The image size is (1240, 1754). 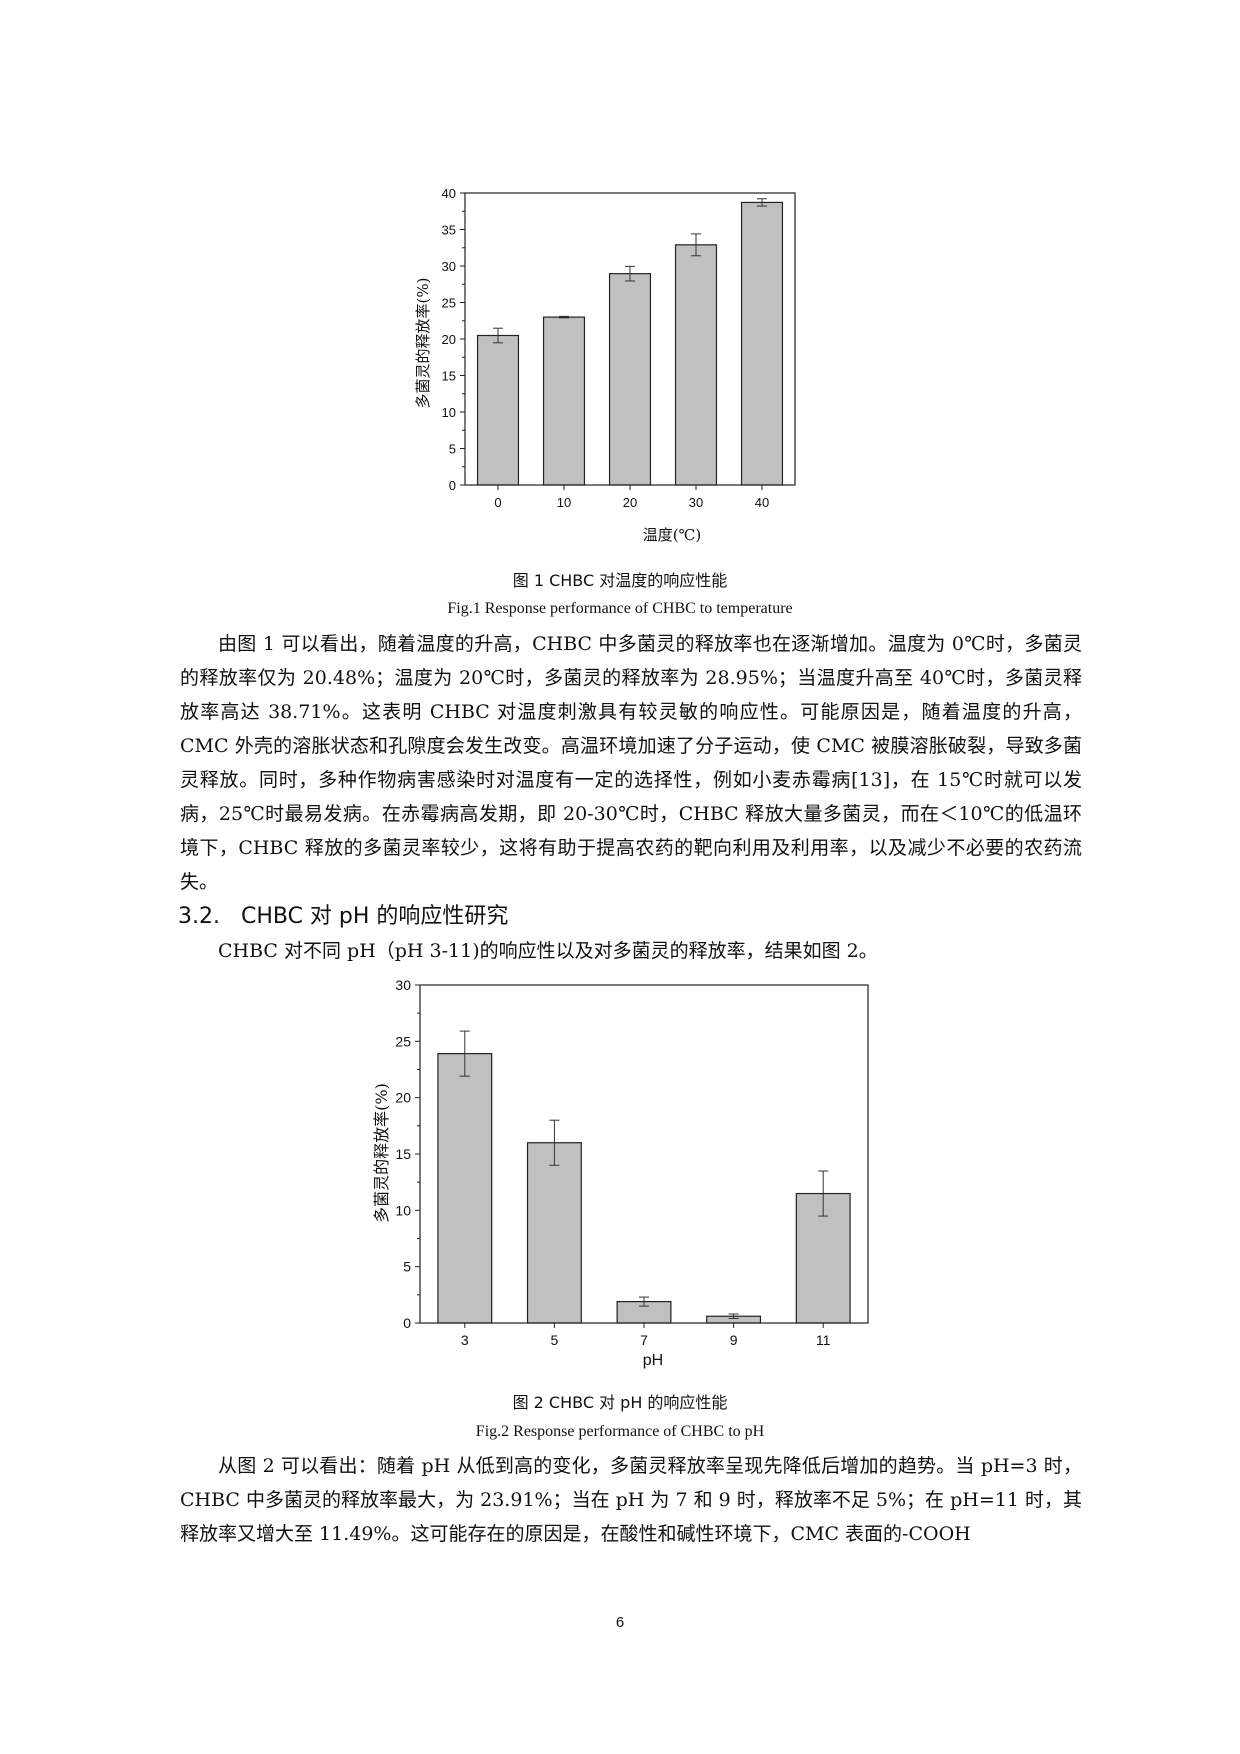 I want to click on page-number: 6, so click(x=620, y=1622).